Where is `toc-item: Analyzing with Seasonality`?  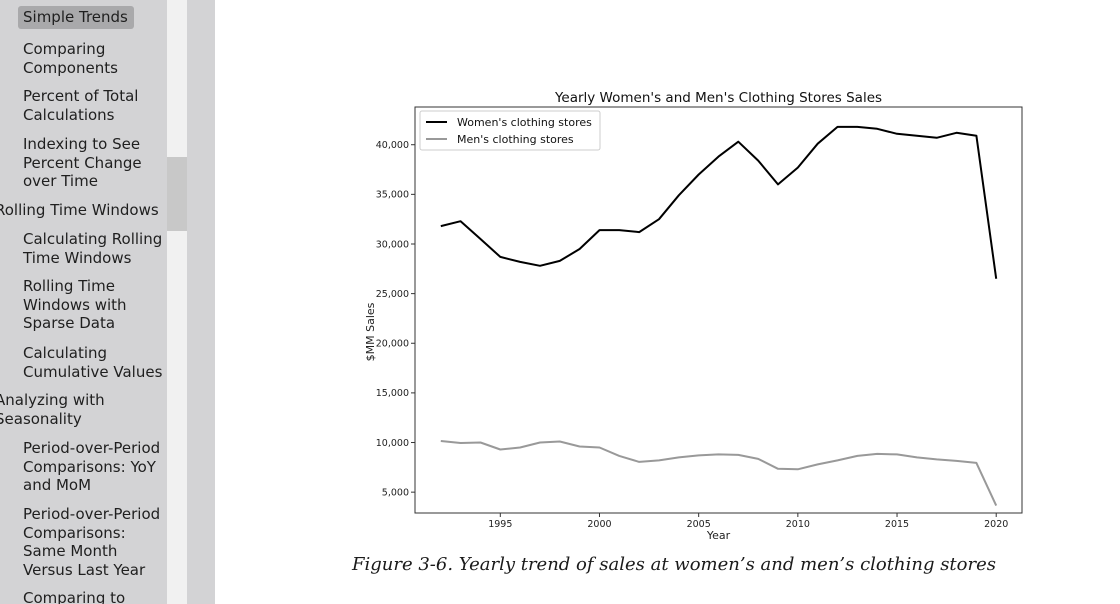
toc-item: Analyzing with Seasonality is located at coordinates (52, 409).